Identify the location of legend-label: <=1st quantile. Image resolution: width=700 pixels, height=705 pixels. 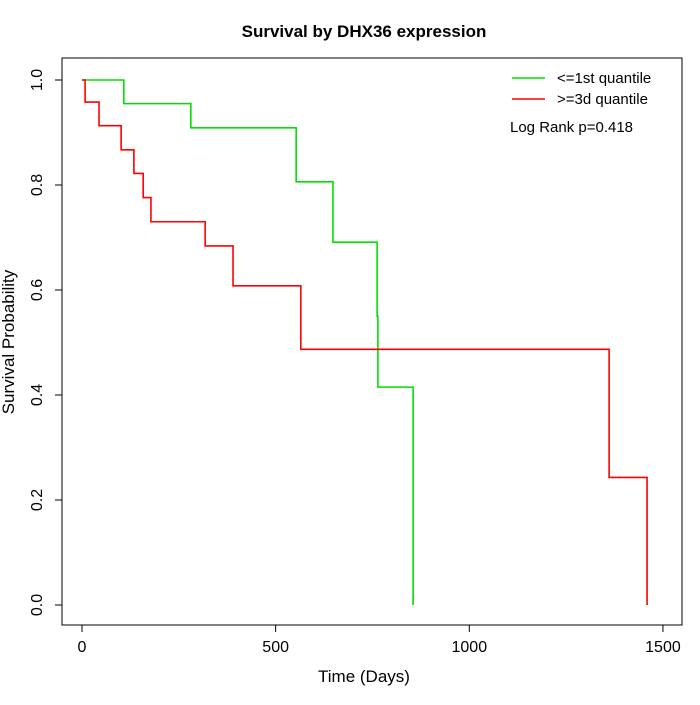
(604, 78).